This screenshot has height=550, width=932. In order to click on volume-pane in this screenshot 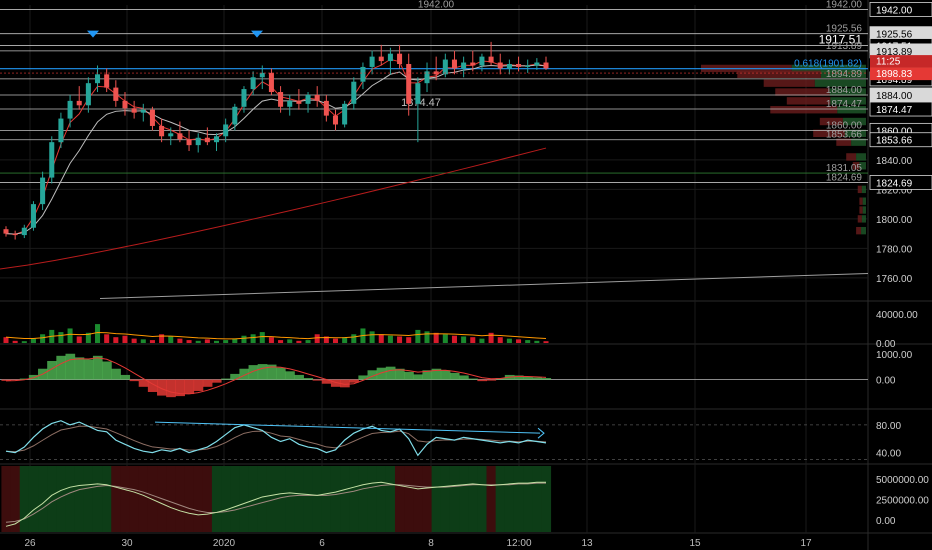, I will do `click(276, 333)`.